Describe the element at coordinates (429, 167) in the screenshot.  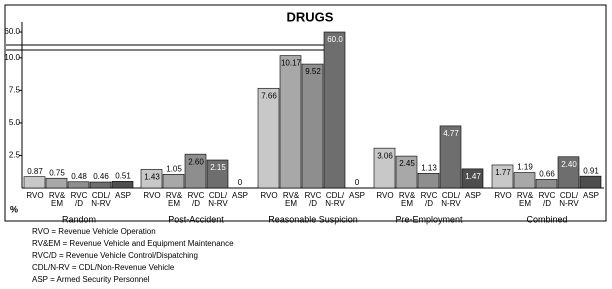
I see `value-label: 1.13` at that location.